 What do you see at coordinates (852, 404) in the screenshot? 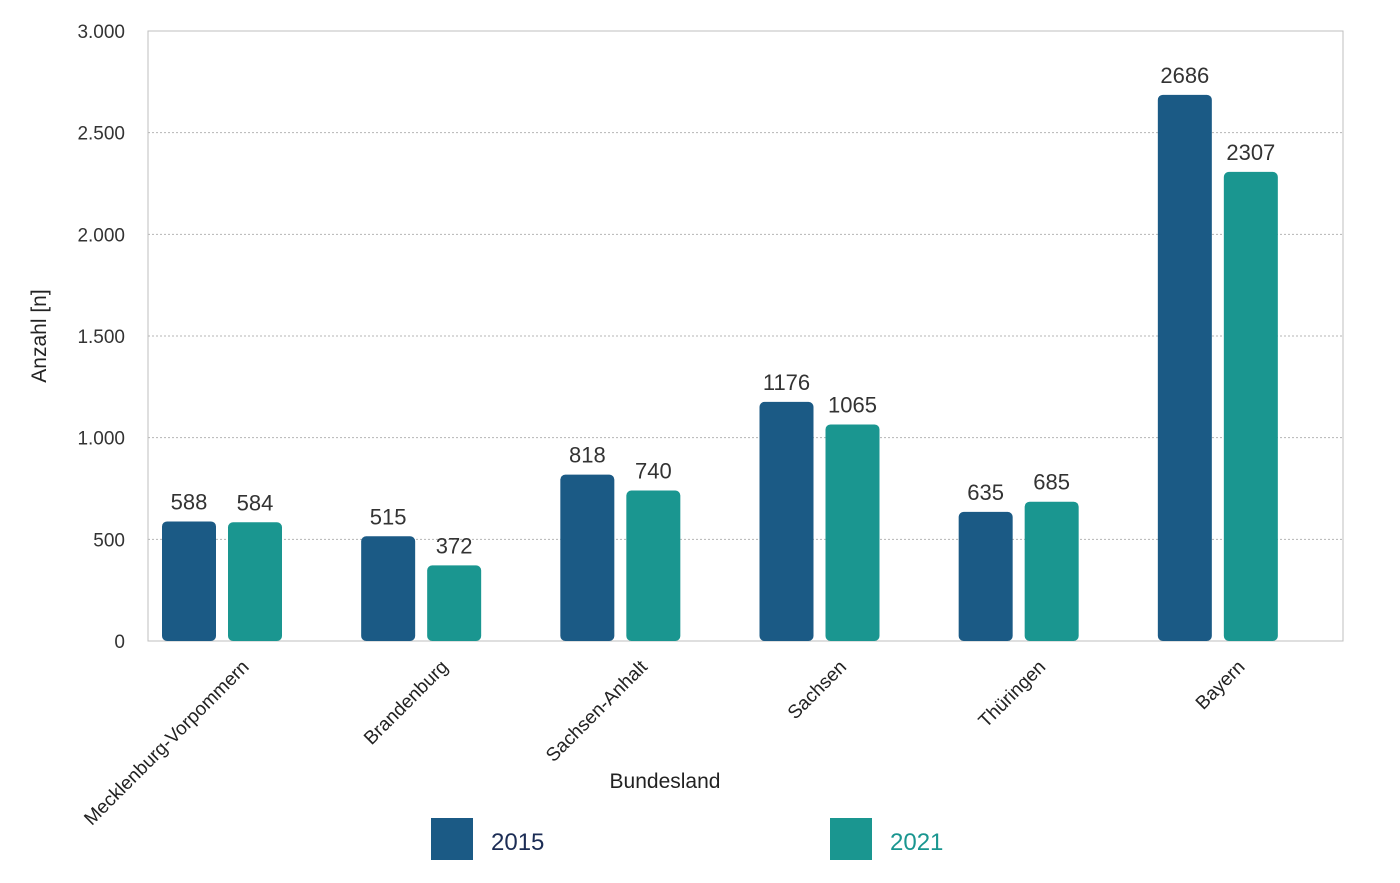
I see `value-label: 1065` at bounding box center [852, 404].